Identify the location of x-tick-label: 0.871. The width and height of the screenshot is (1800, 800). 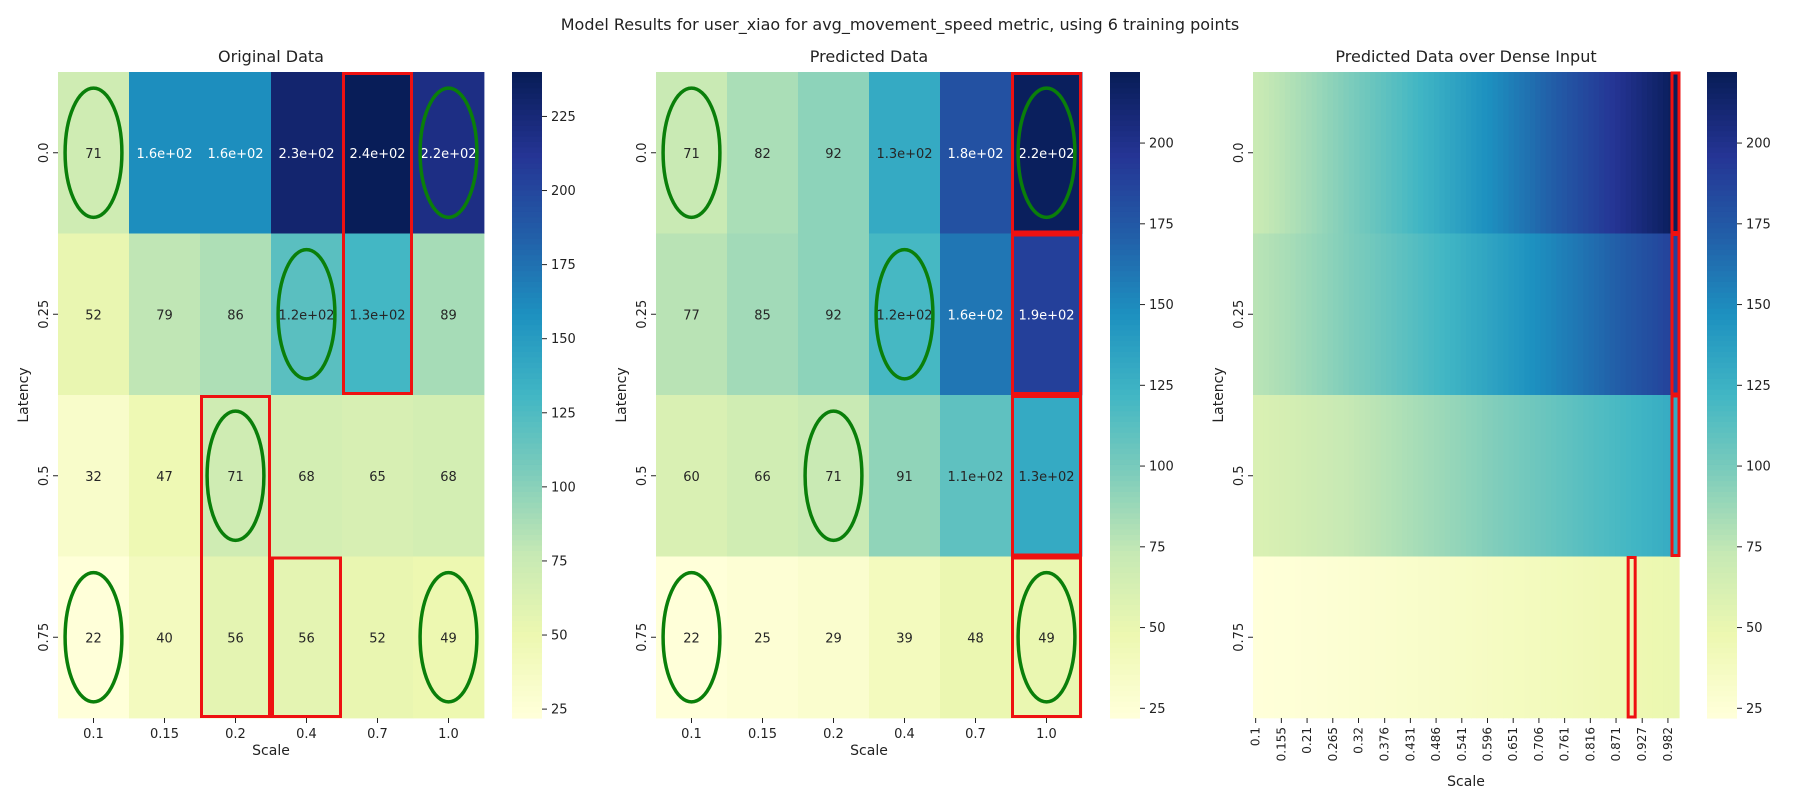
(1616, 744).